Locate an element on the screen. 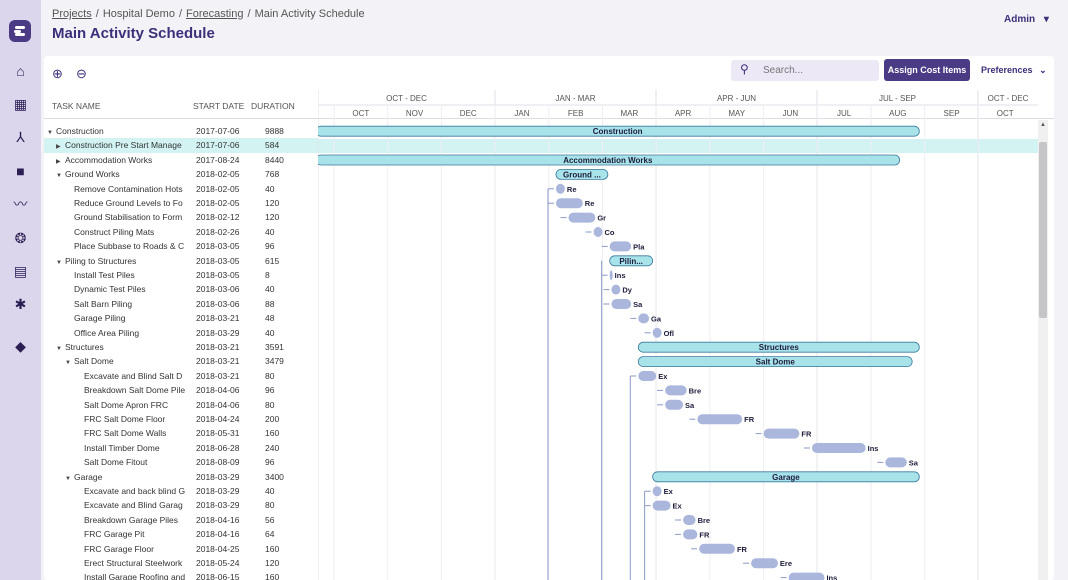  table-row: ▼ Salt Dome 2018-03-21 3479 is located at coordinates (181, 361).